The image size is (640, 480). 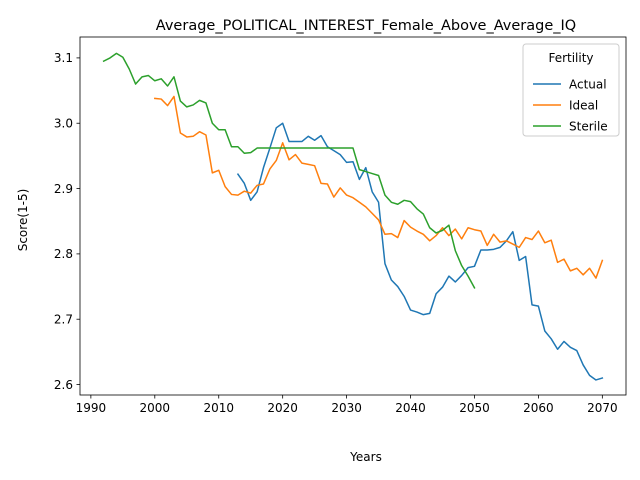 I want to click on y-axis-label: Score(1-5), so click(x=23, y=220).